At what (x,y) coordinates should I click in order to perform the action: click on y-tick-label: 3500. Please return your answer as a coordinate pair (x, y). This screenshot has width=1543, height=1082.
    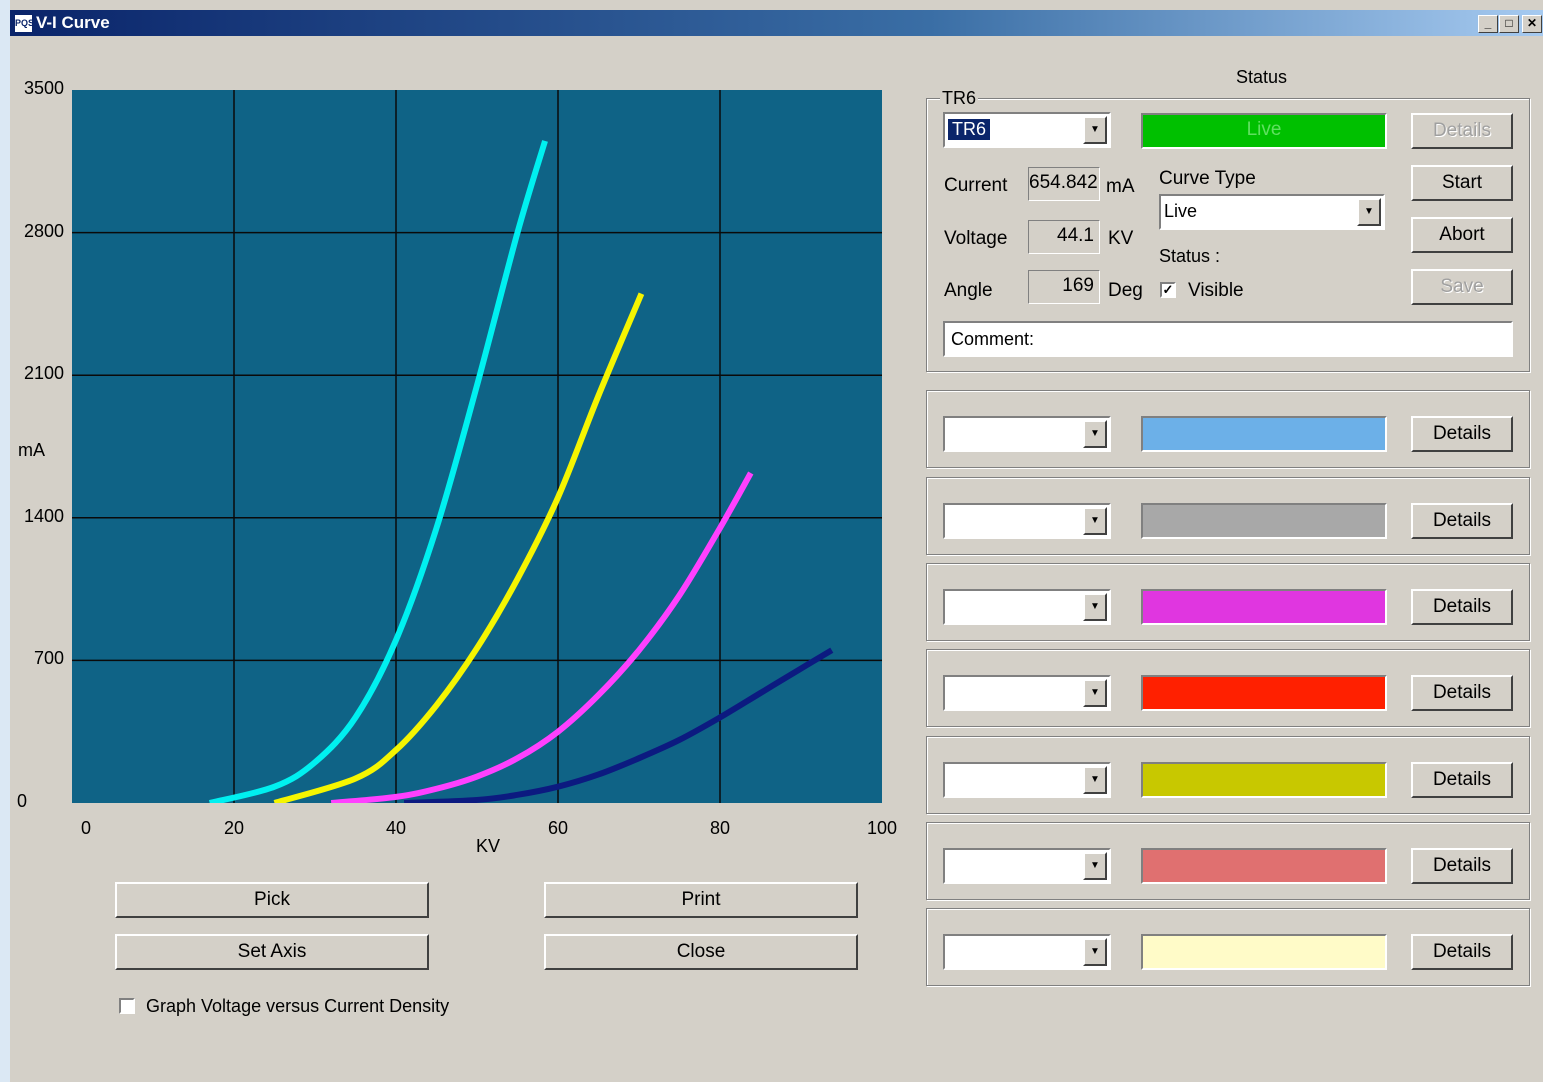
    Looking at the image, I should click on (44, 88).